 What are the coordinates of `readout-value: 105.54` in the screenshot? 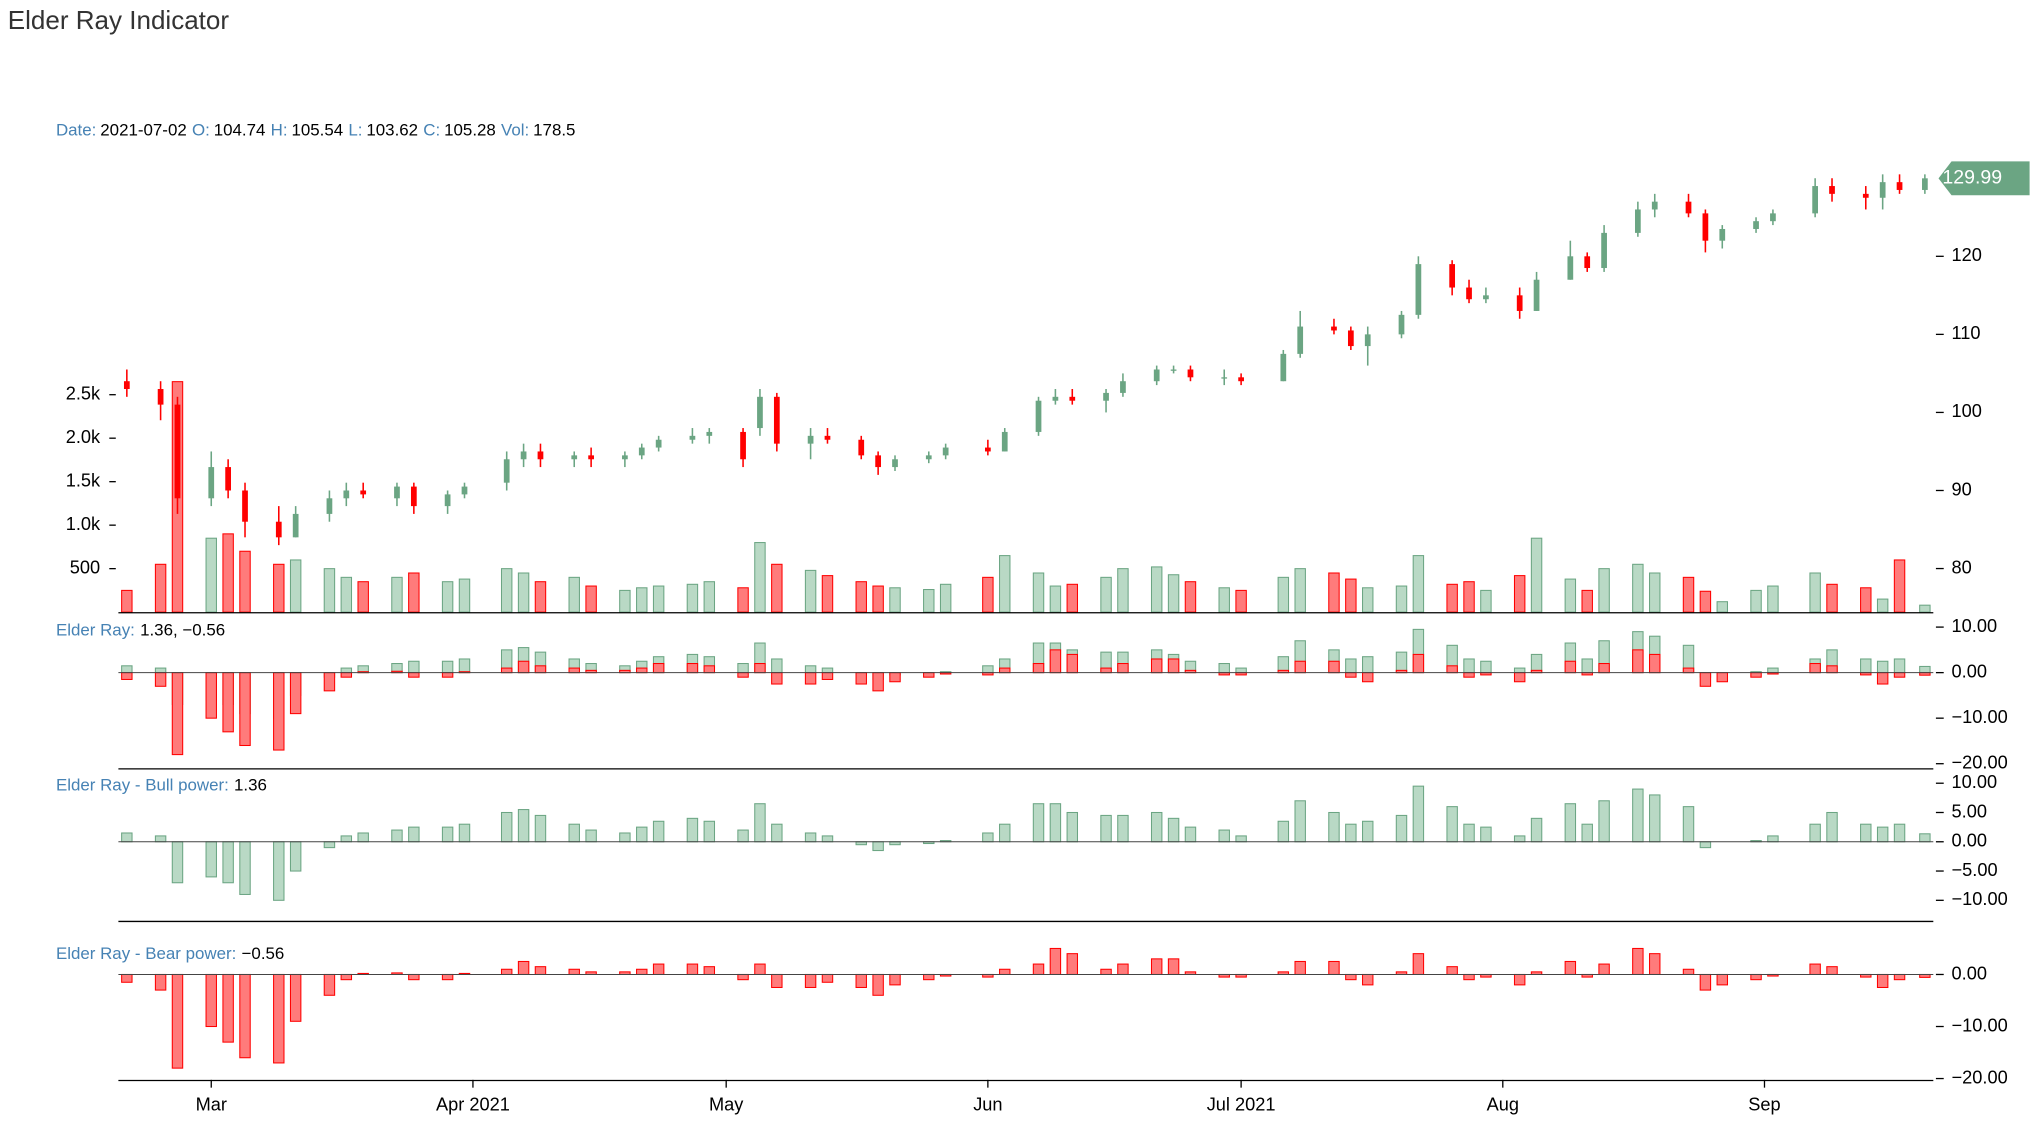 It's located at (317, 130).